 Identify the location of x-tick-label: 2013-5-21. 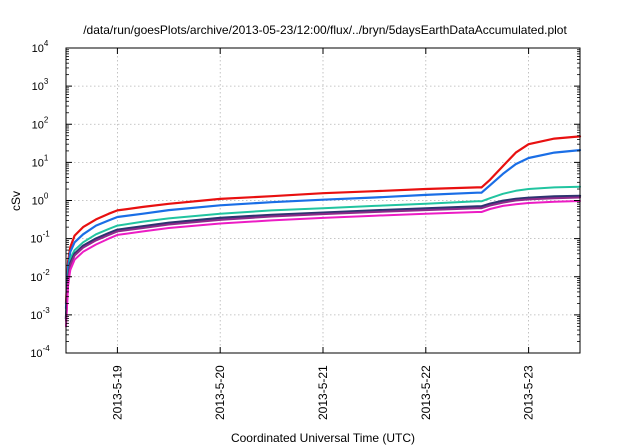
(323, 392).